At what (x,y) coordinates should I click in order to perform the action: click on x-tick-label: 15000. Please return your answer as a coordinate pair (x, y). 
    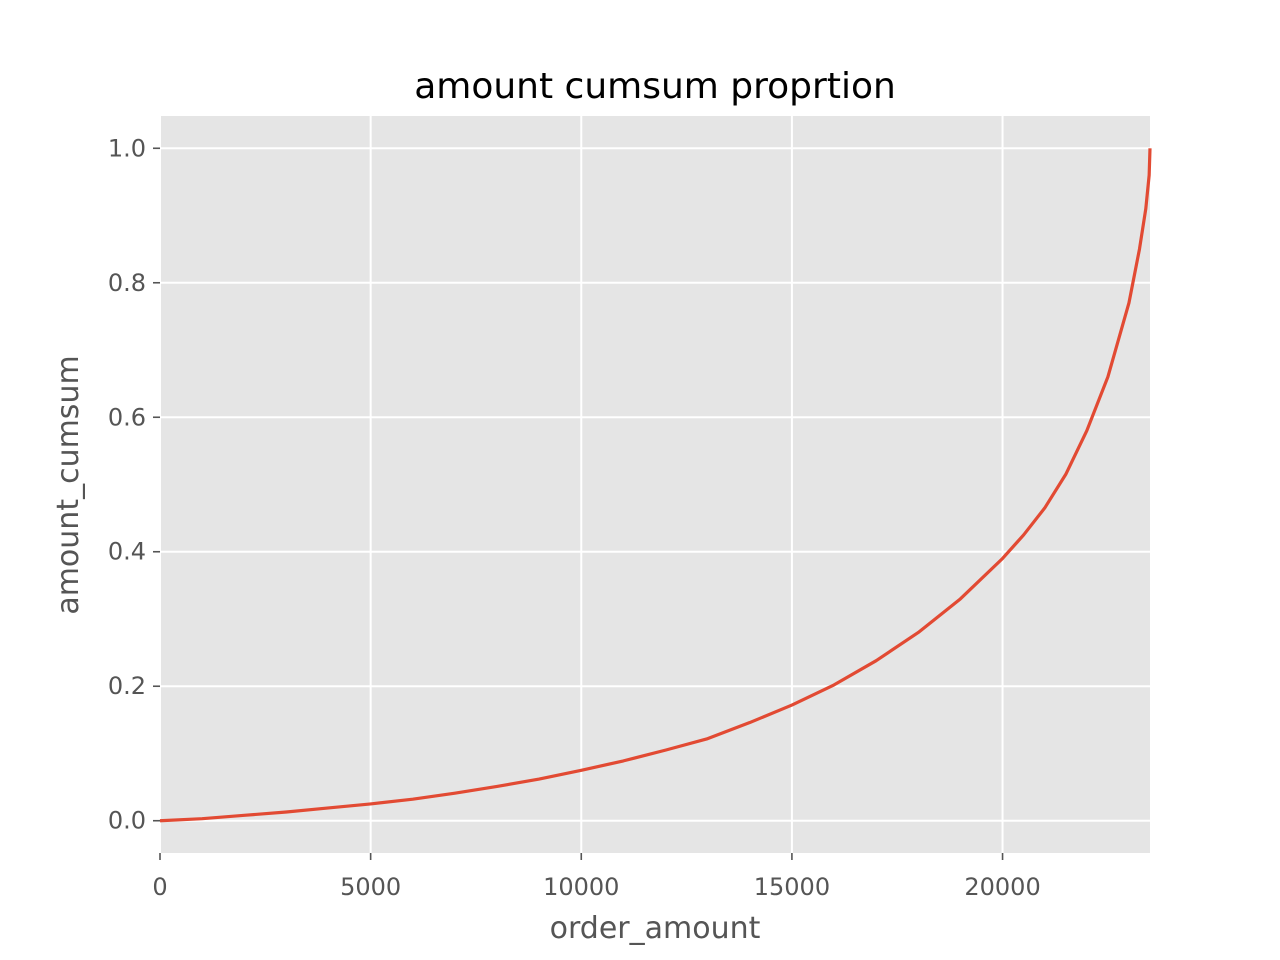
    Looking at the image, I should click on (792, 887).